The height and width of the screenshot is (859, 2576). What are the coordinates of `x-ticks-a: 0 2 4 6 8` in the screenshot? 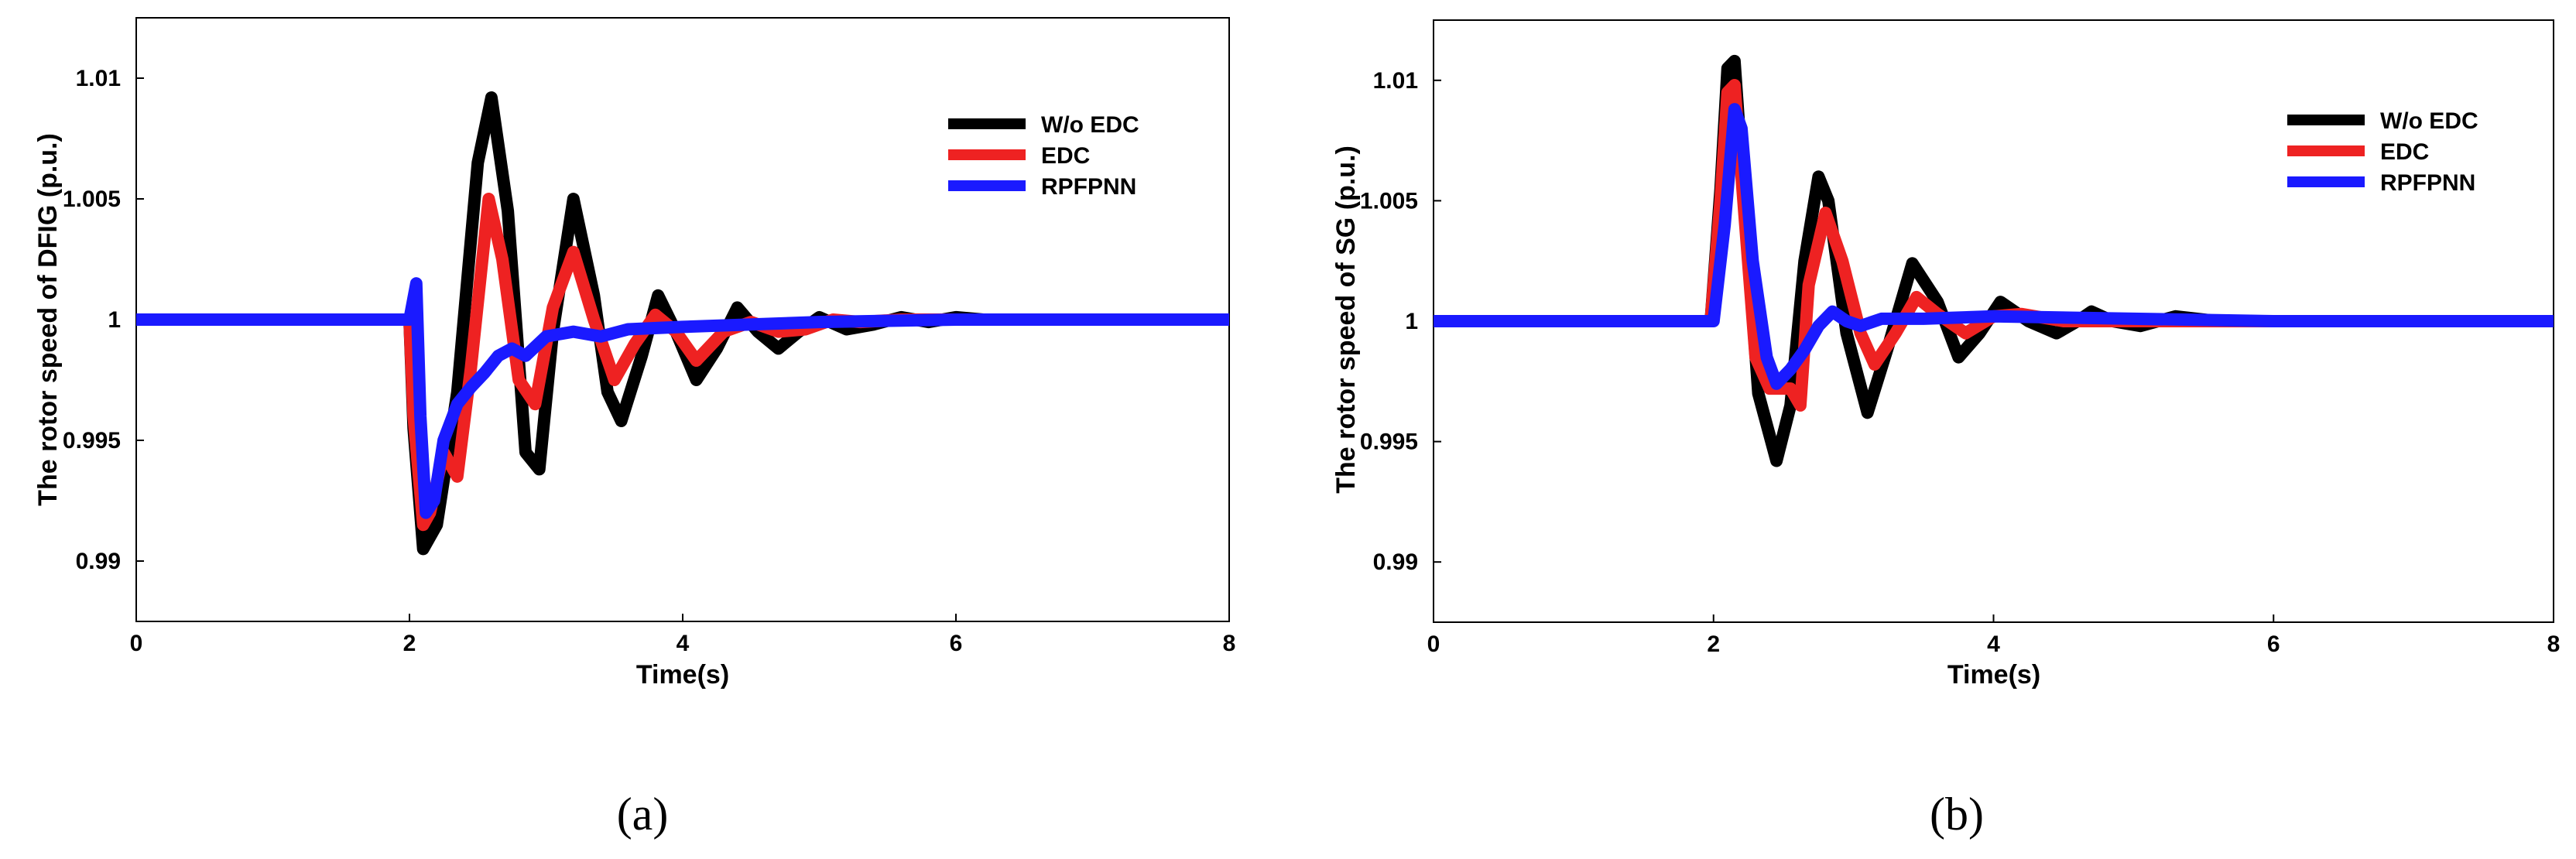 It's located at (683, 635).